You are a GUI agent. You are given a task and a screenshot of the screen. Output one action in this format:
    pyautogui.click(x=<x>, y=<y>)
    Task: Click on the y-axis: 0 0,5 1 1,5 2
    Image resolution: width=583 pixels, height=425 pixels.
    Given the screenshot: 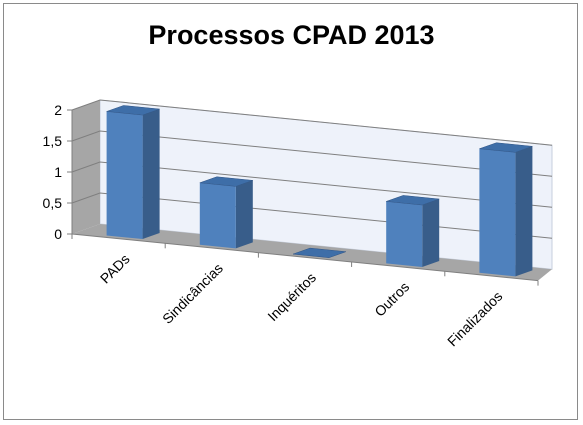 What is the action you would take?
    pyautogui.click(x=58, y=172)
    